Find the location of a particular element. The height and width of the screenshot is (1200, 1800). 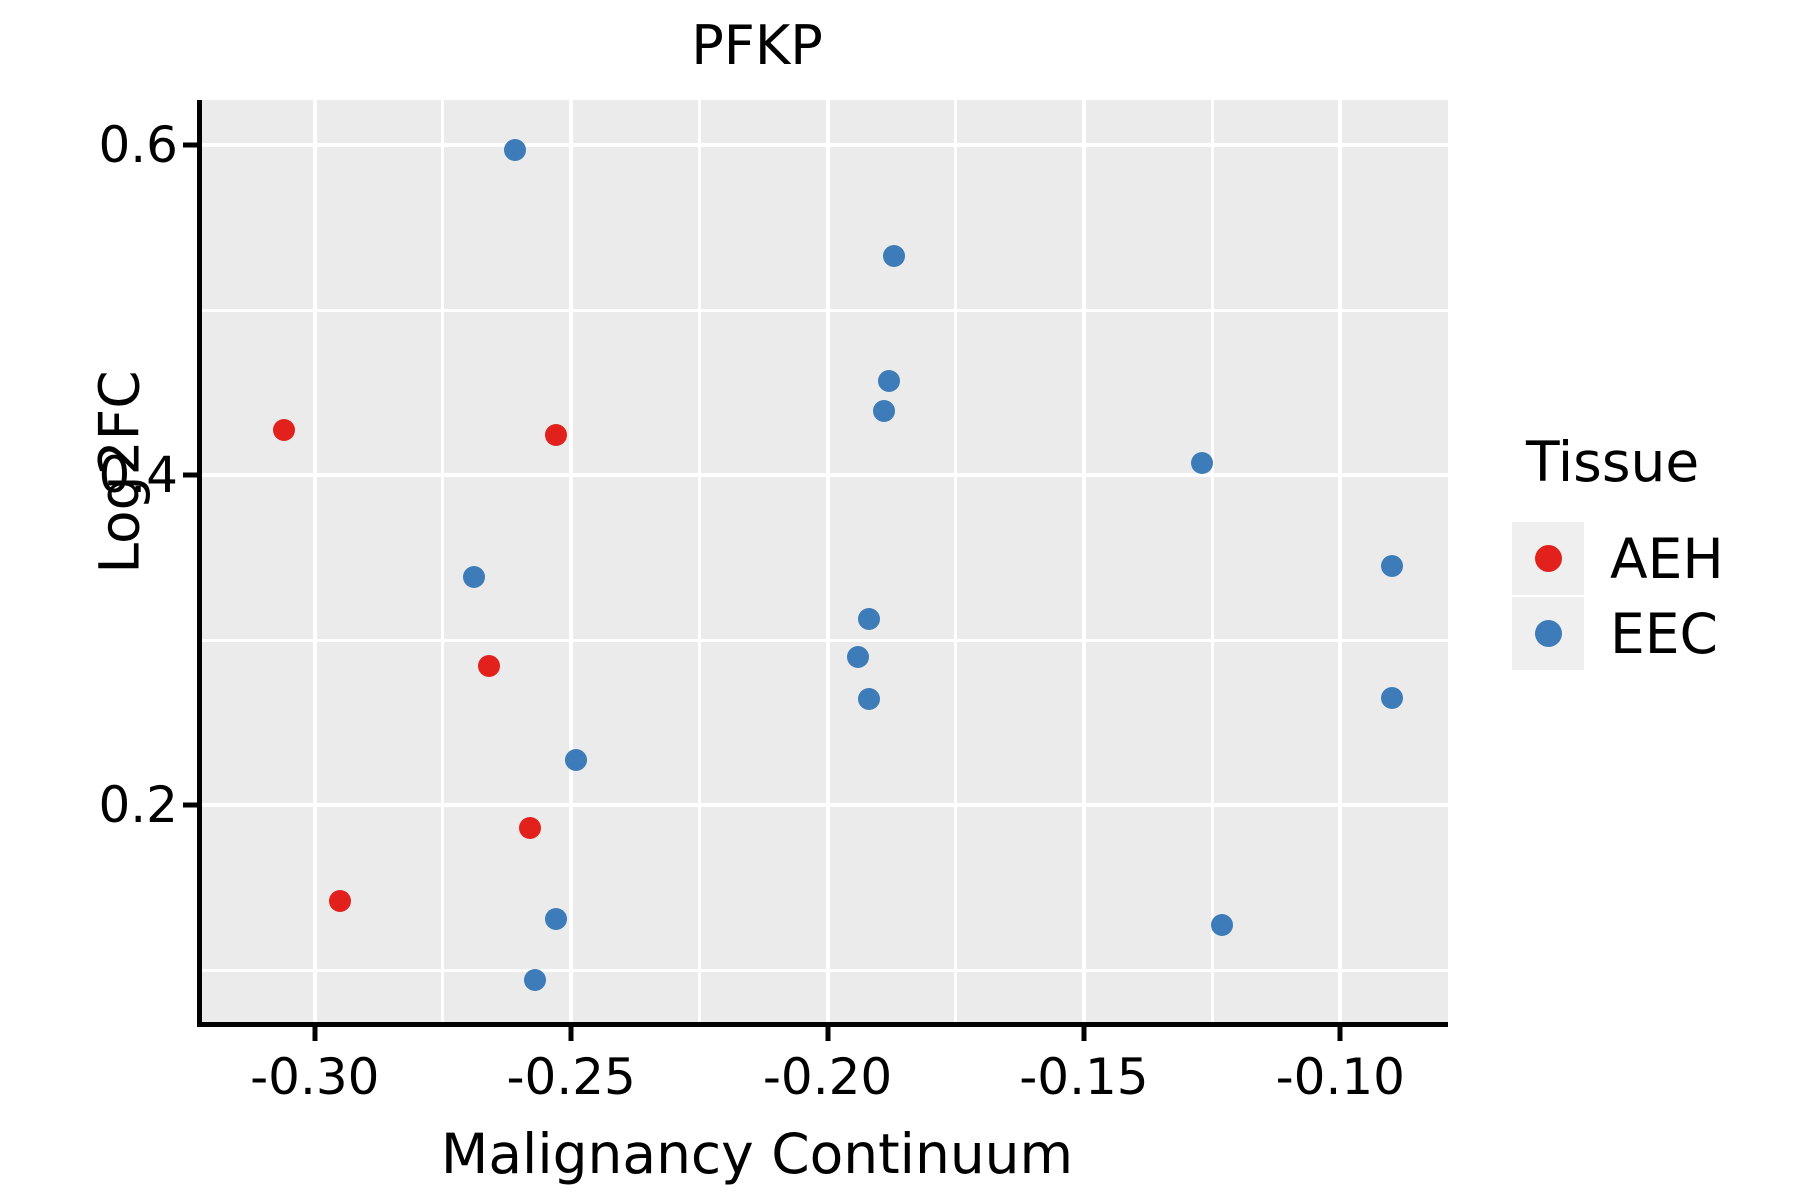

x-tick-label: -0.30 is located at coordinates (315, 1077).